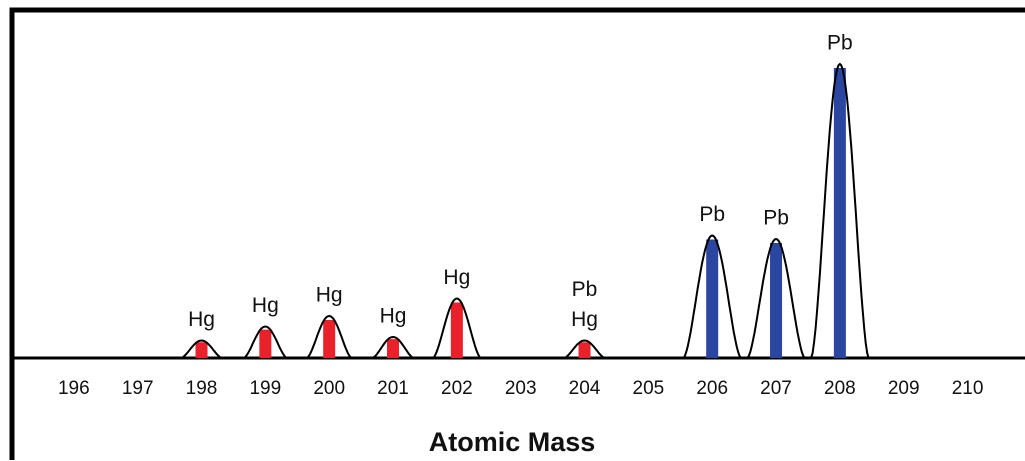 The height and width of the screenshot is (461, 1025). I want to click on x-tick-label: 199, so click(265, 388).